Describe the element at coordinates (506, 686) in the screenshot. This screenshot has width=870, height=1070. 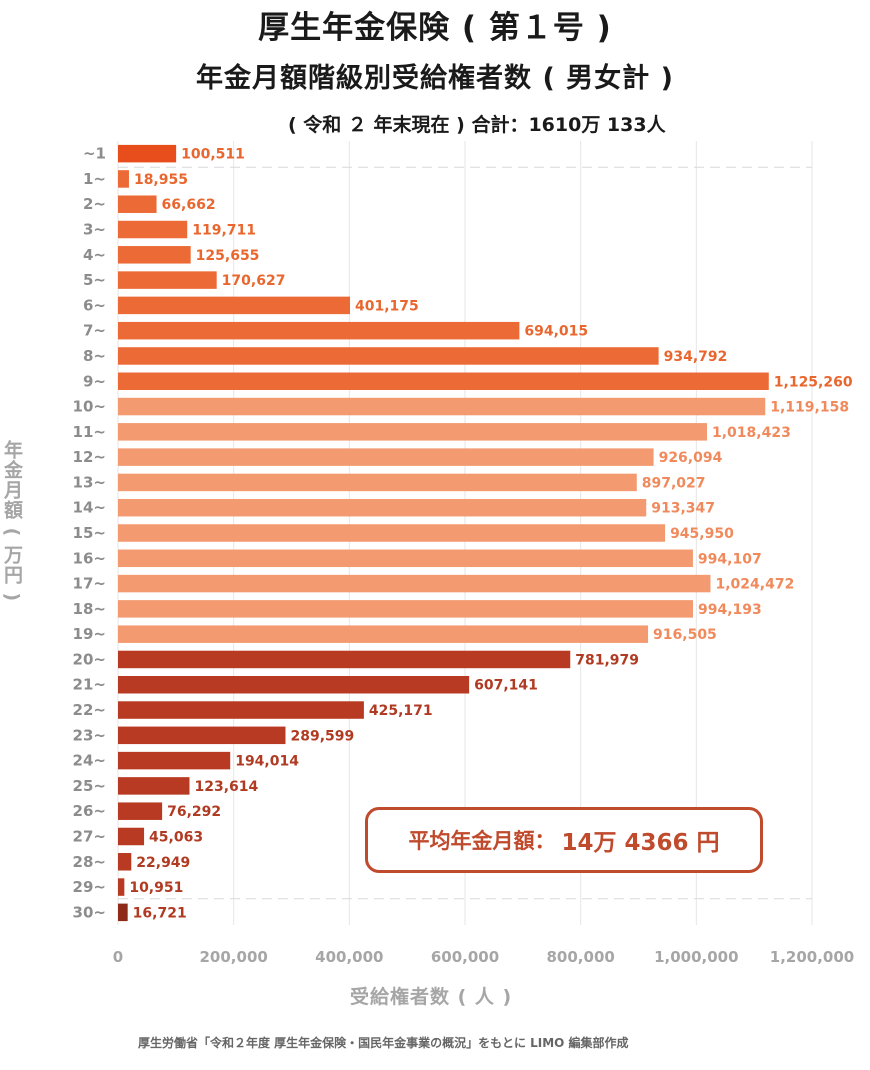
I see `value-label-21: 607,141` at that location.